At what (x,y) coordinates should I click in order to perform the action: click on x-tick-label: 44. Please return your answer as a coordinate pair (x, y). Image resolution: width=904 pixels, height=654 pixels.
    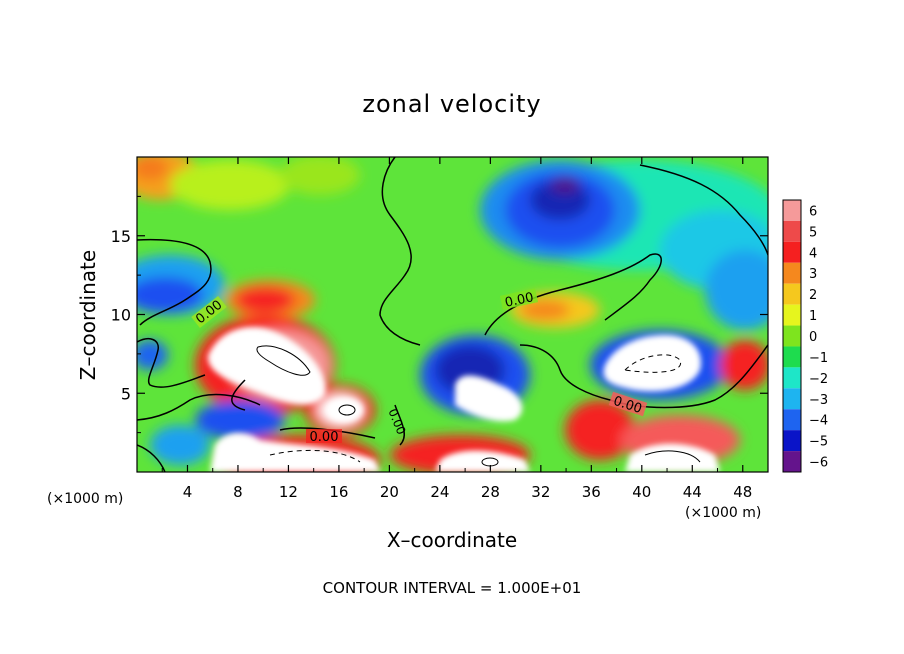
    Looking at the image, I should click on (692, 492).